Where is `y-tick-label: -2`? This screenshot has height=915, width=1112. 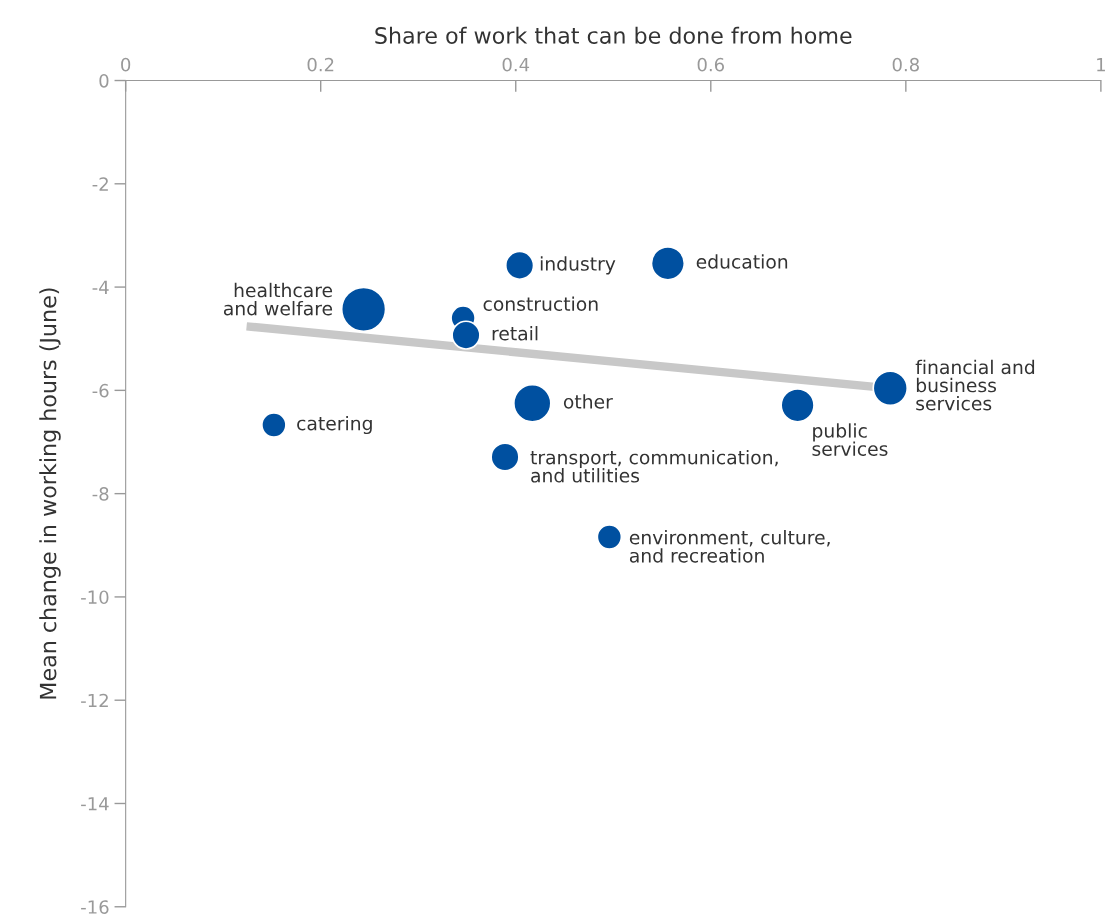 y-tick-label: -2 is located at coordinates (100, 184).